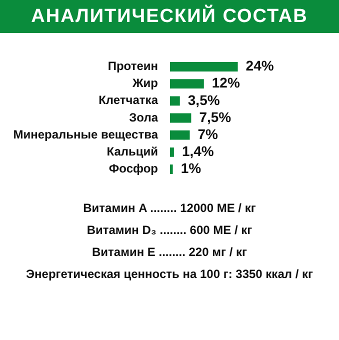 The image size is (339, 340). What do you see at coordinates (128, 100) in the screenshot?
I see `y-tick-label: Клетчатка` at bounding box center [128, 100].